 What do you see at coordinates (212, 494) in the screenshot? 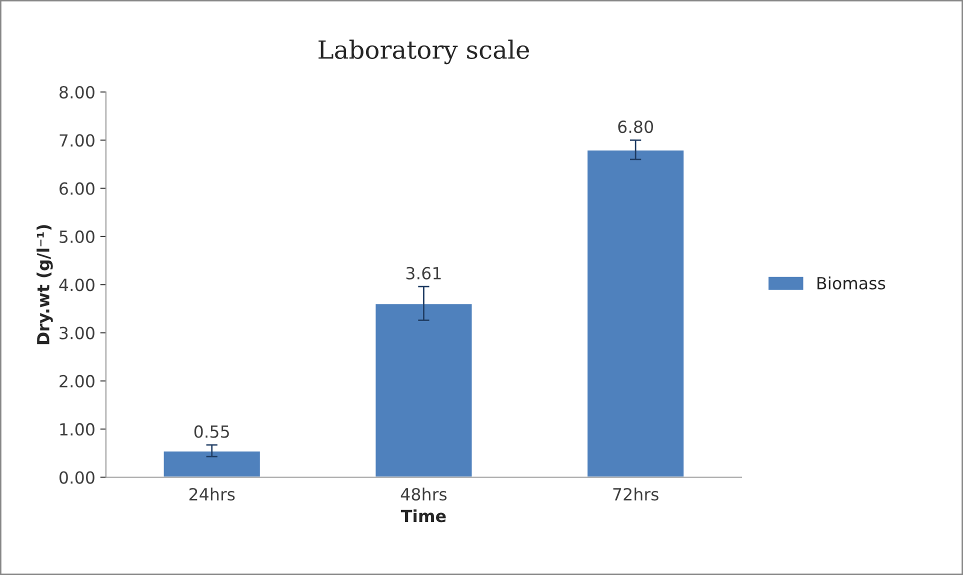
I see `x-tick-label: 24hrs` at bounding box center [212, 494].